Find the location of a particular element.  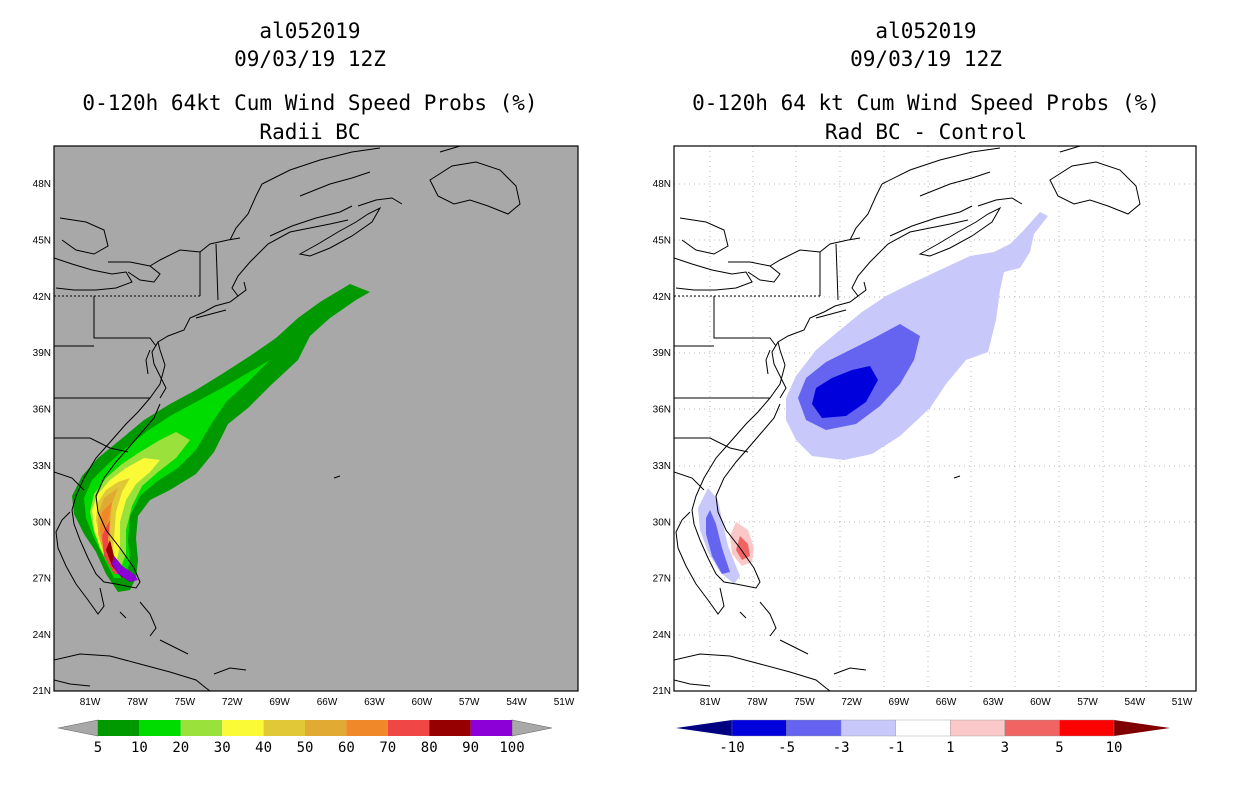

right-product-title: 0-120h 64 kt Cum Wind Speed Probs (%) is located at coordinates (926, 103).